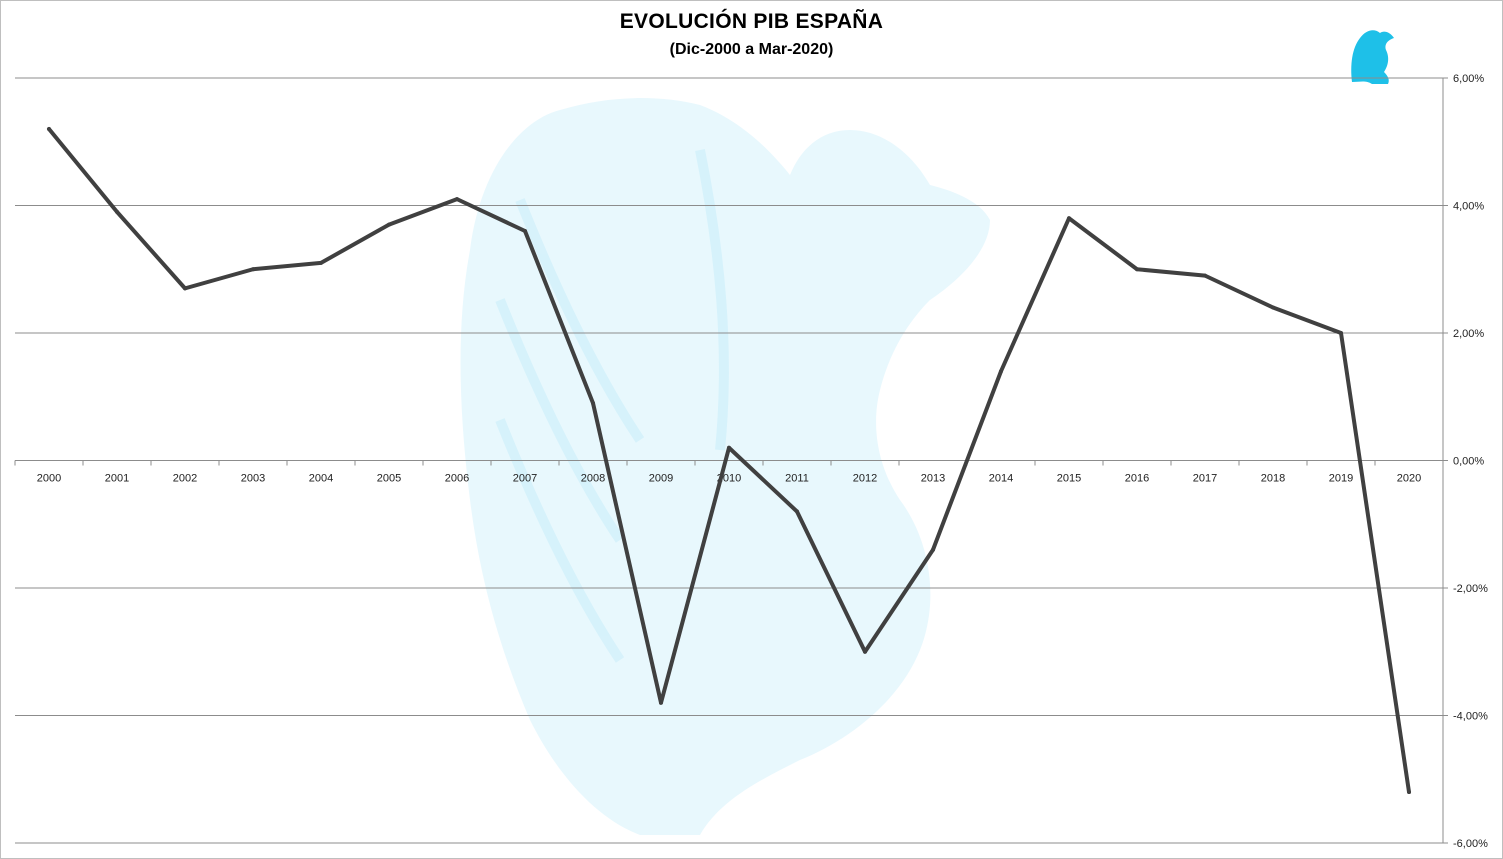 The width and height of the screenshot is (1503, 859). I want to click on y-tick-label: 6,00%, so click(1468, 79).